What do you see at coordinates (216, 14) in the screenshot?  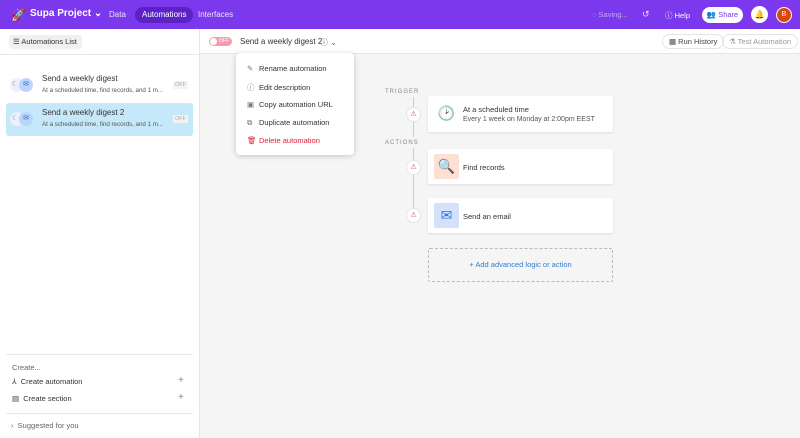 I see `nav-interfaces: Interfaces` at bounding box center [216, 14].